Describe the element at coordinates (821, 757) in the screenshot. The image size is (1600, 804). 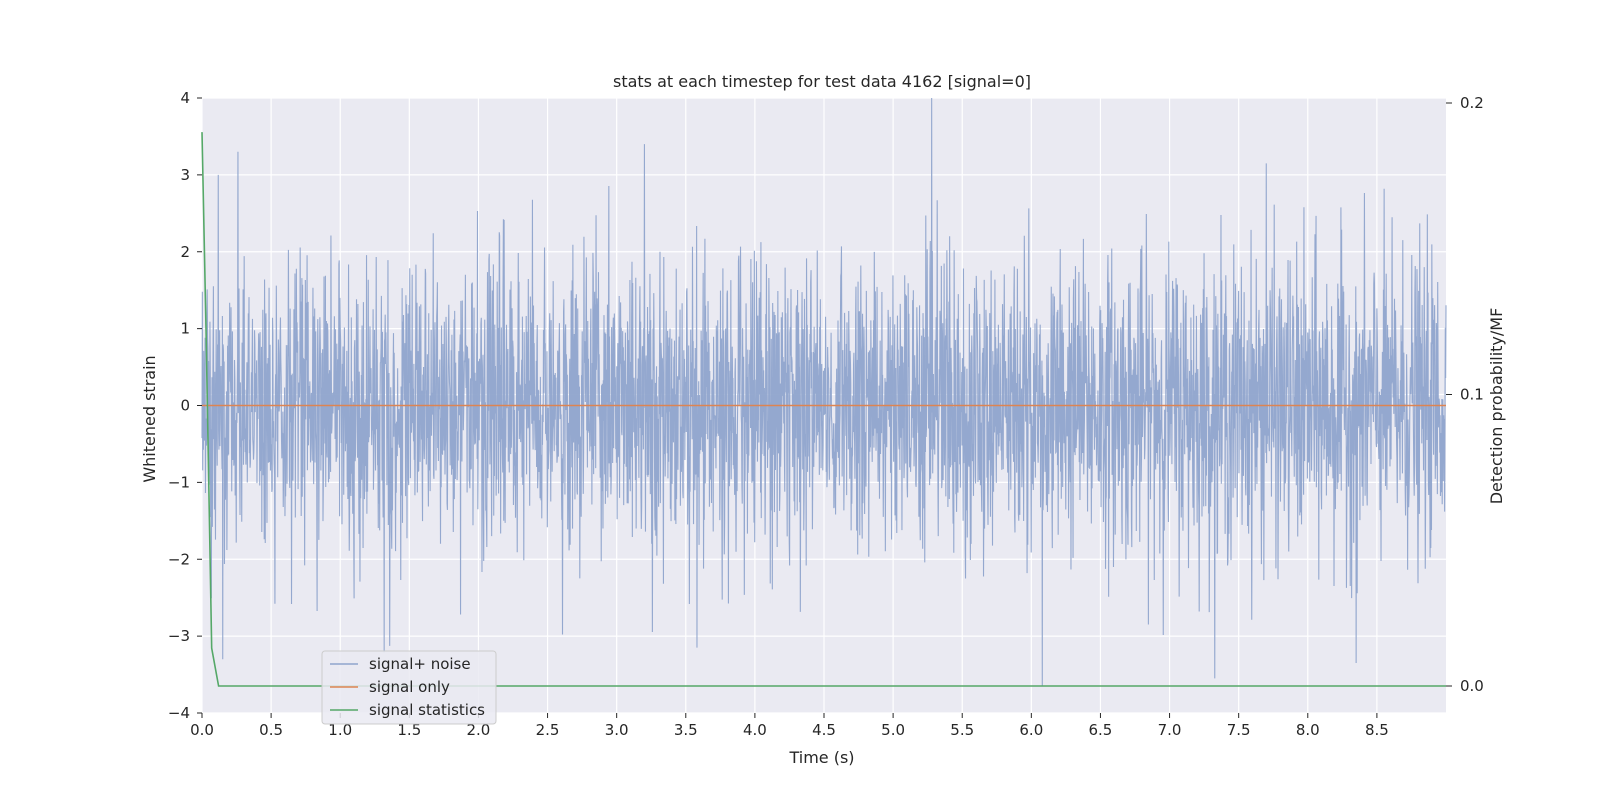
I see `x-axis-label: Time (s)` at that location.